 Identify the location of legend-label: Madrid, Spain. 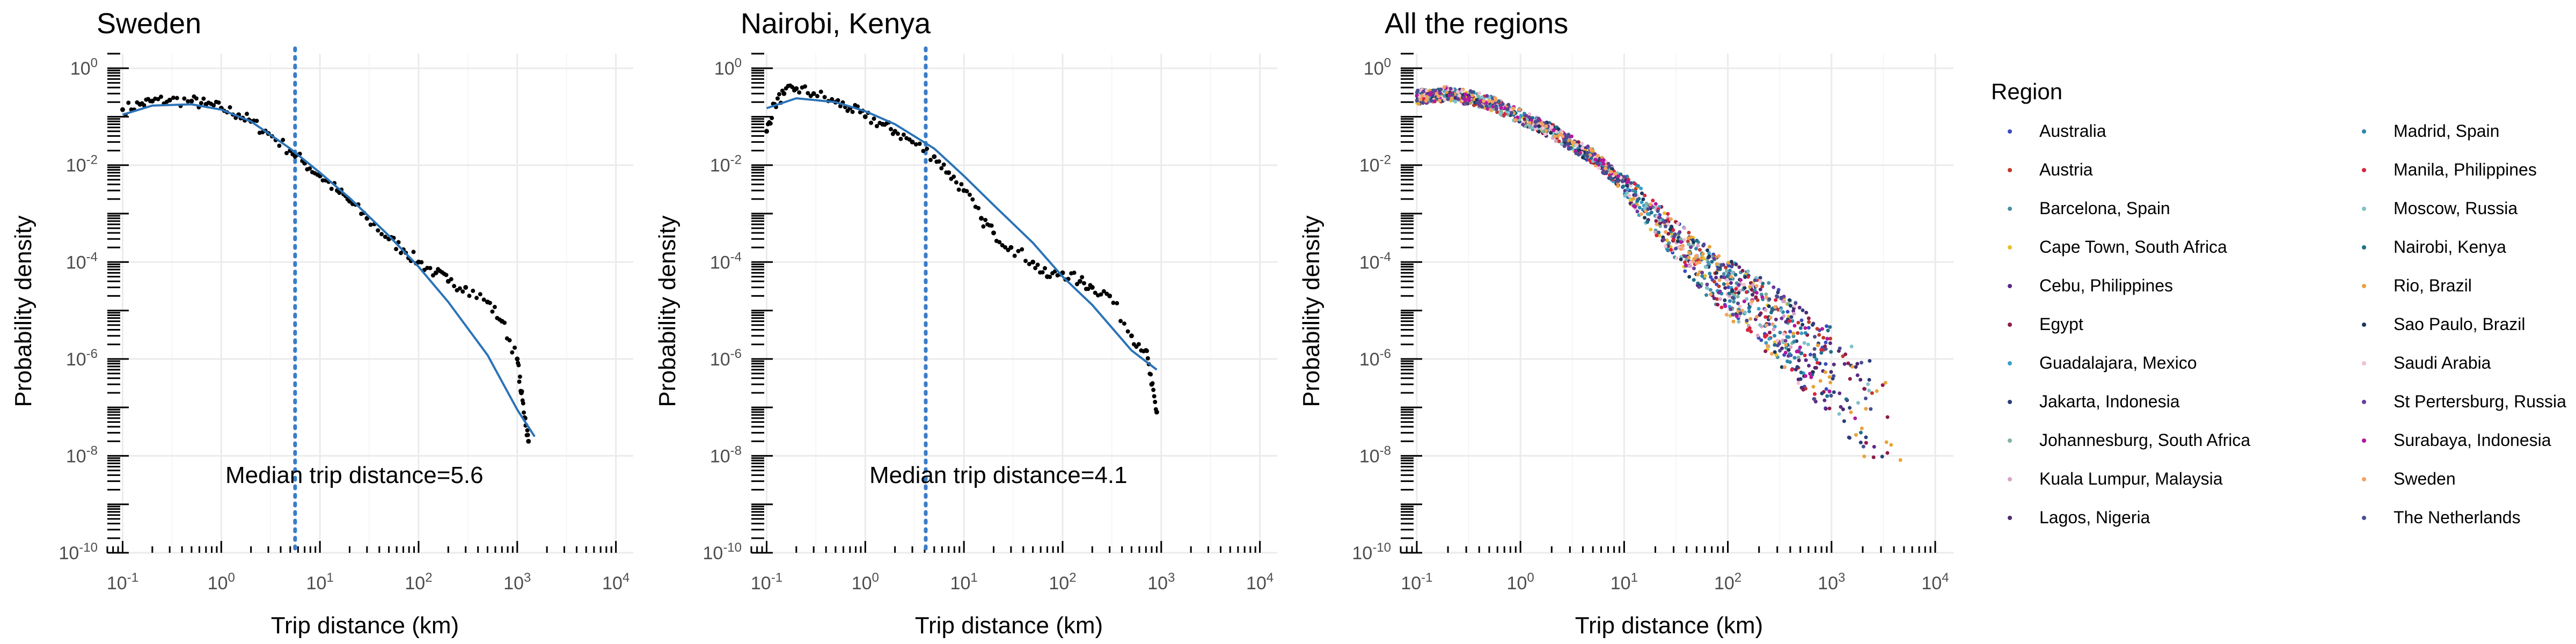
(2446, 131).